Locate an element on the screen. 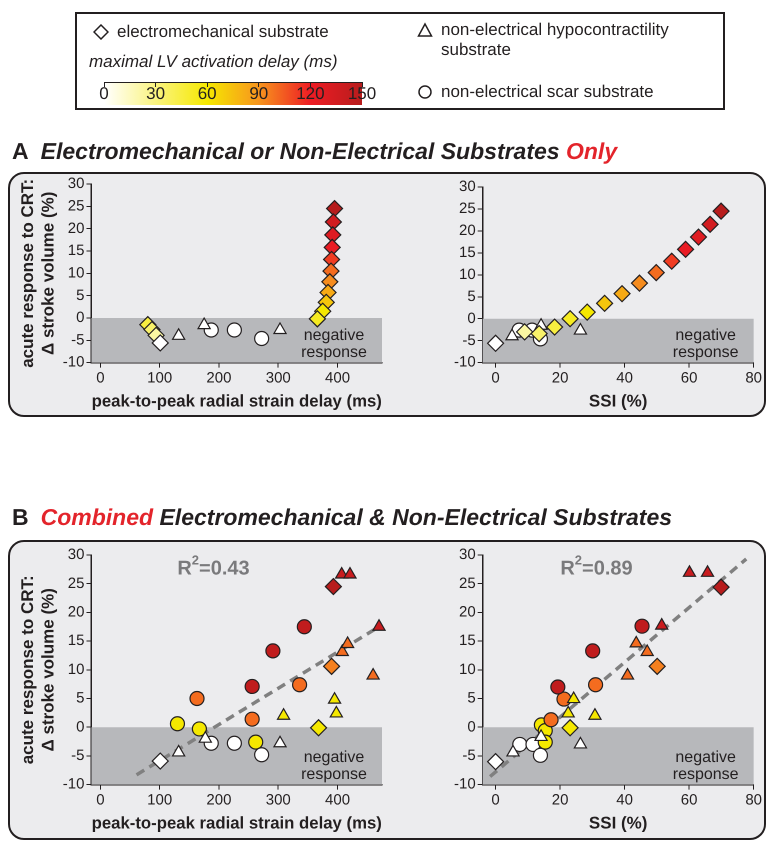 The height and width of the screenshot is (843, 772). text: 30 is located at coordinates (155, 94).